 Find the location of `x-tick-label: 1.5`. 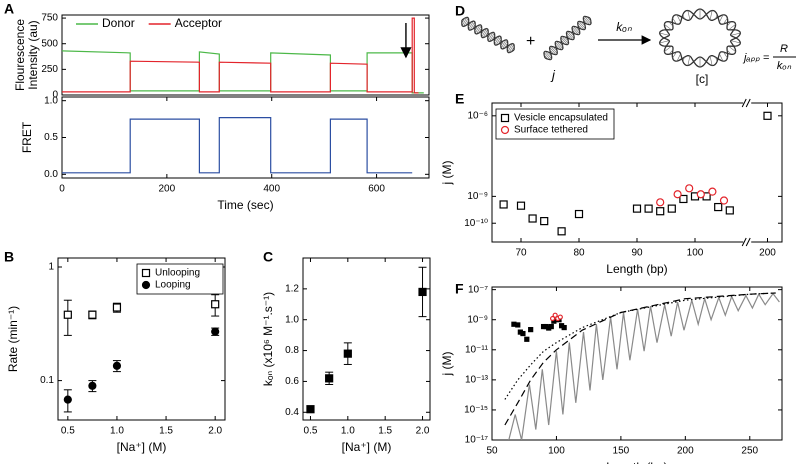

x-tick-label: 1.5 is located at coordinates (166, 431).